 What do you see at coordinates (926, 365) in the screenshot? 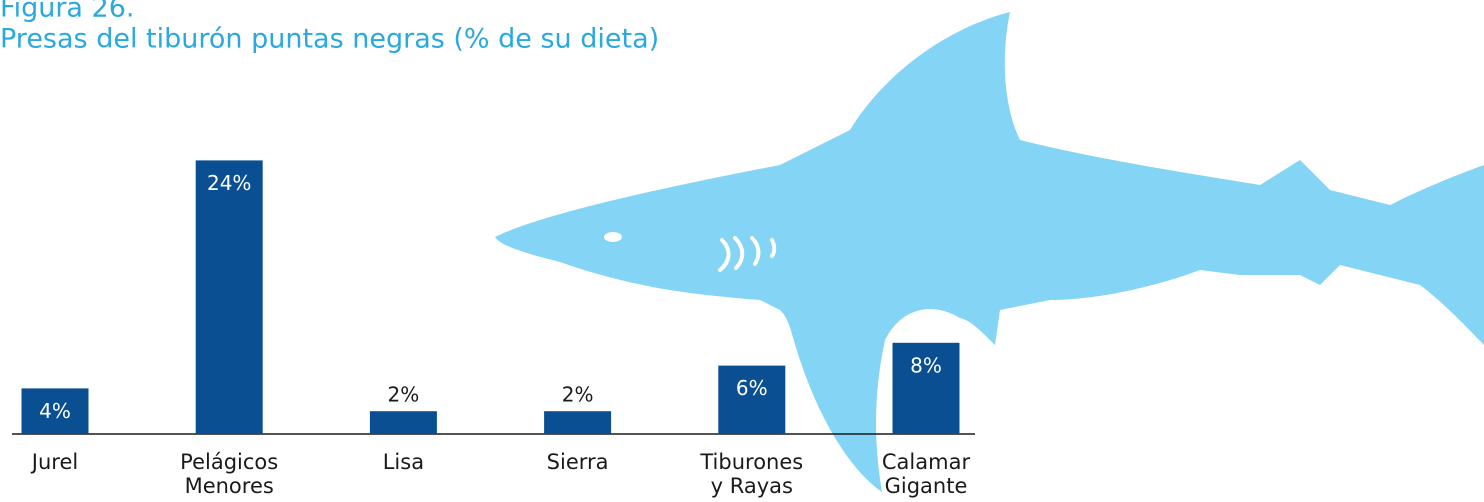
I see `value-label: 8%` at bounding box center [926, 365].